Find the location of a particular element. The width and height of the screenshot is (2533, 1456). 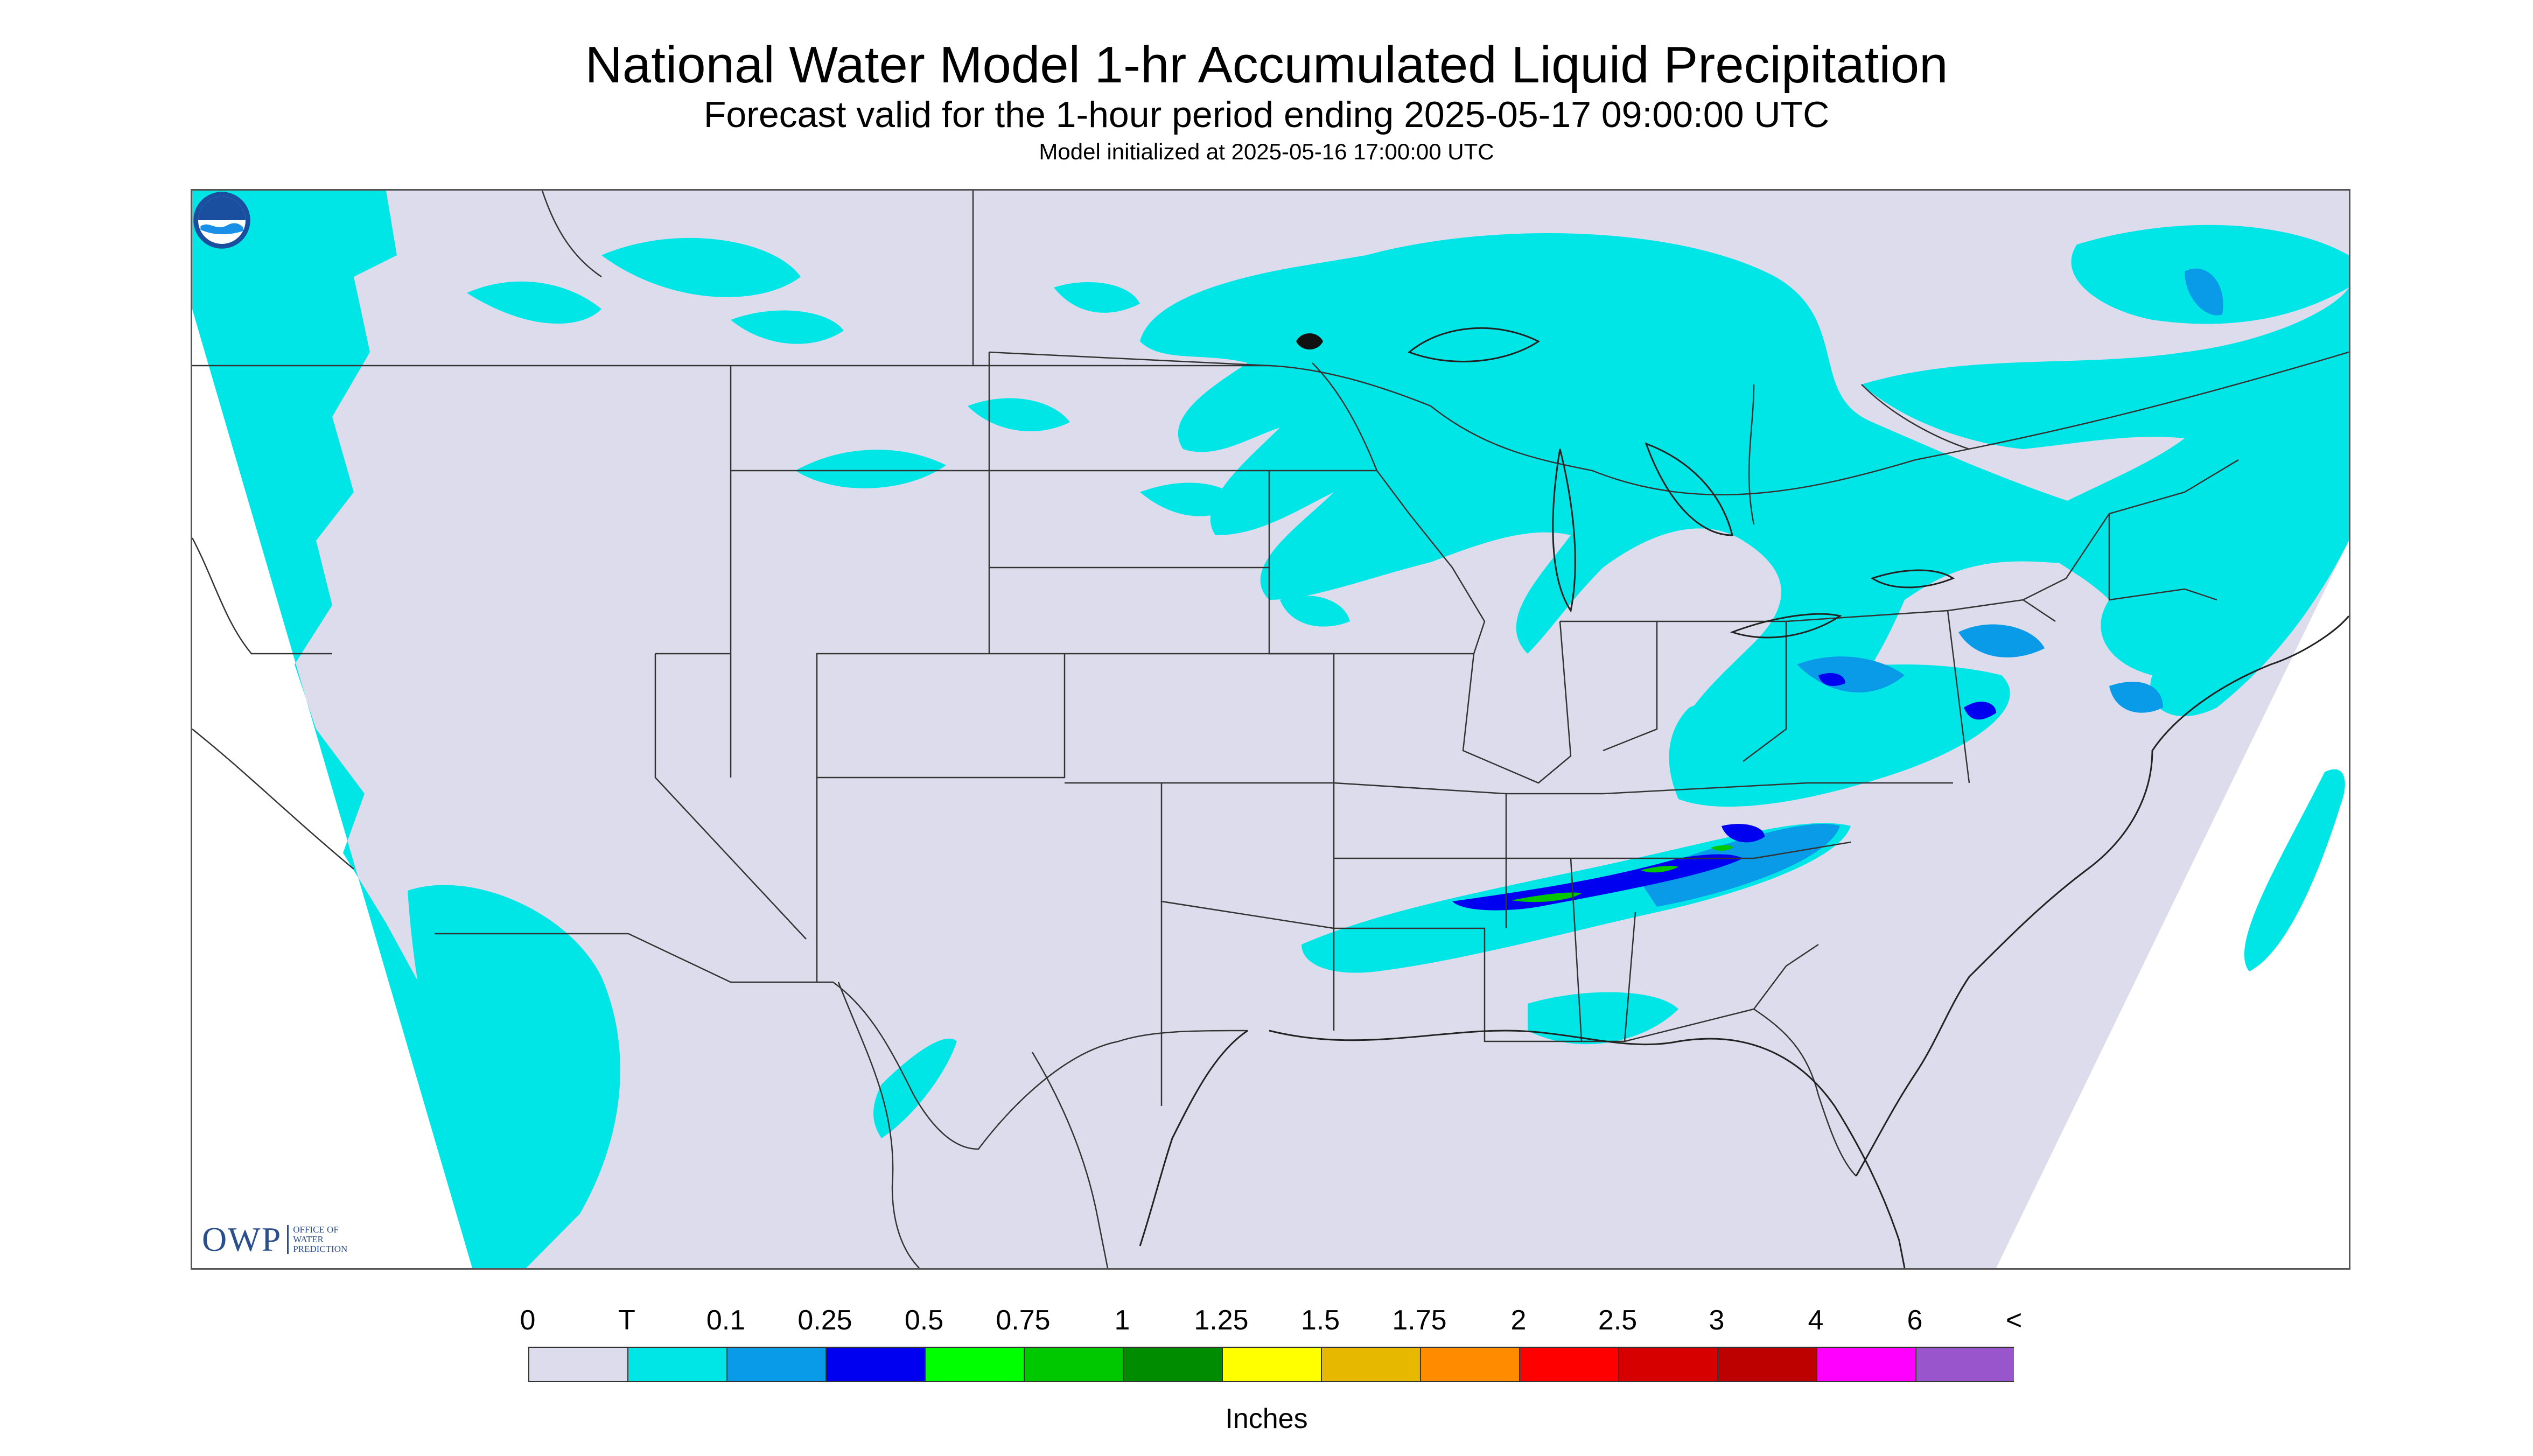

legend-label: T is located at coordinates (627, 1320).